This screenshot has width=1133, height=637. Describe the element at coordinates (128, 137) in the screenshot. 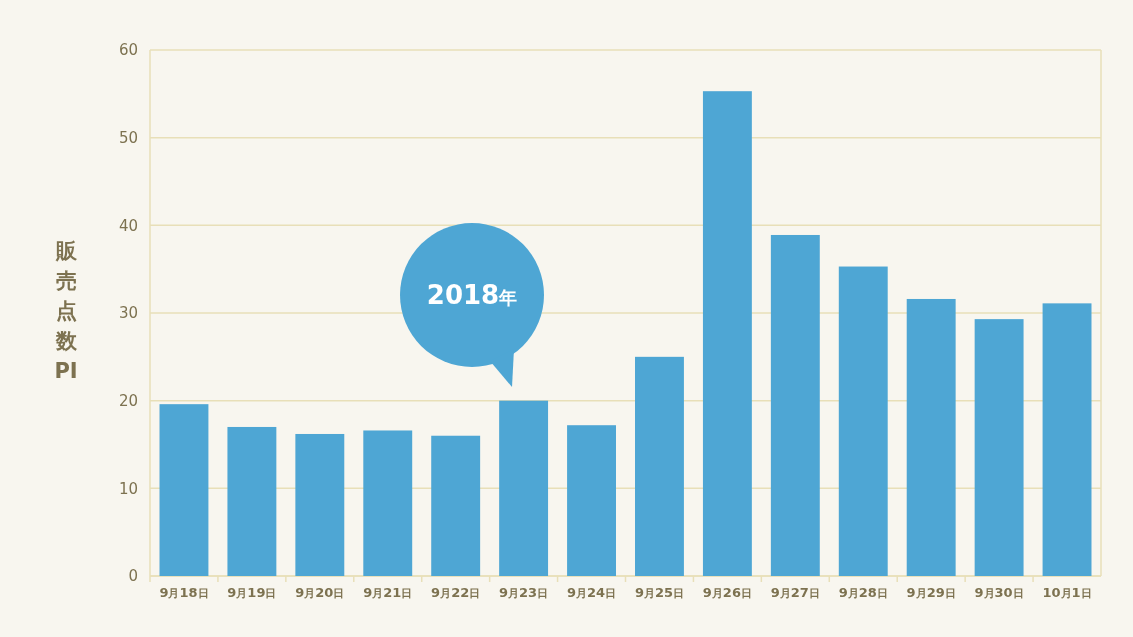

I see `y-tick-label: 50` at that location.